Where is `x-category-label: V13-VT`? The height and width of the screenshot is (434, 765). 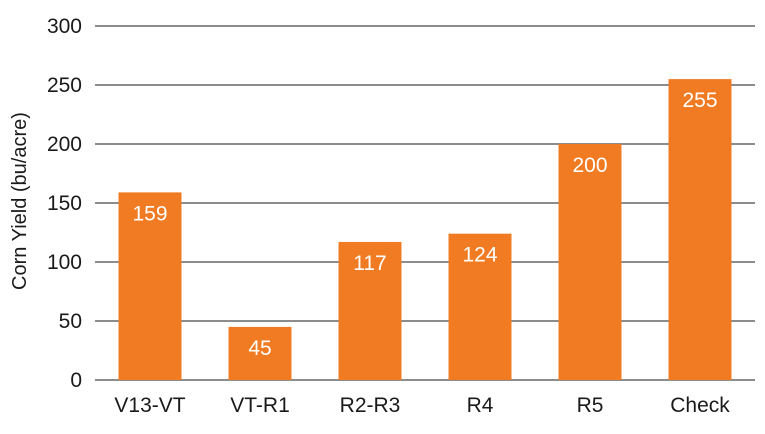 x-category-label: V13-VT is located at coordinates (149, 405).